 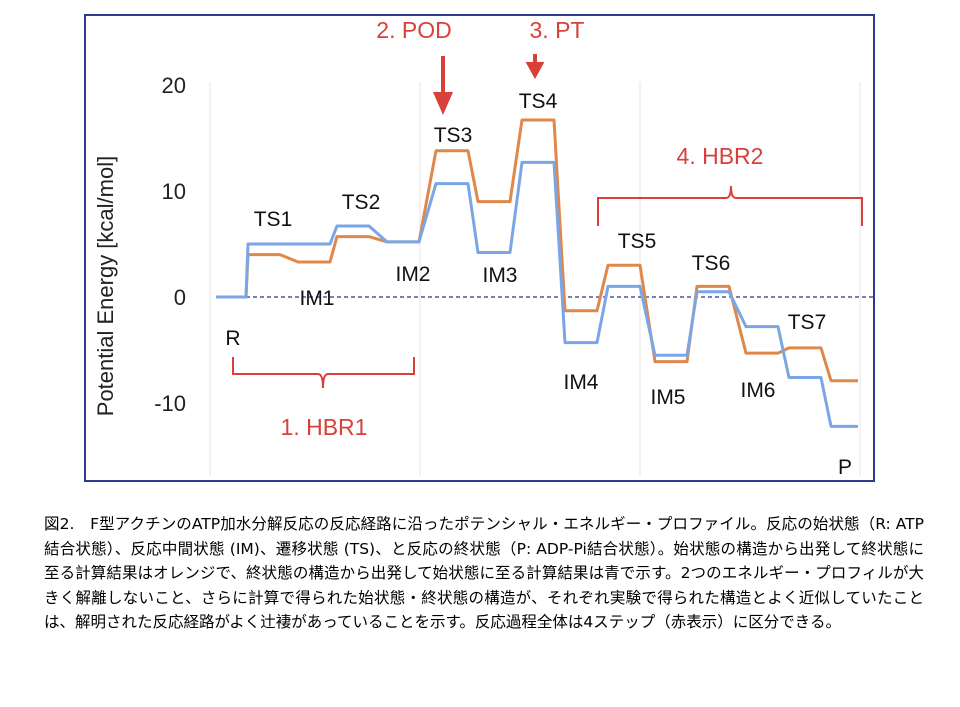 What do you see at coordinates (637, 241) in the screenshot?
I see `state-label-ts5: TS5` at bounding box center [637, 241].